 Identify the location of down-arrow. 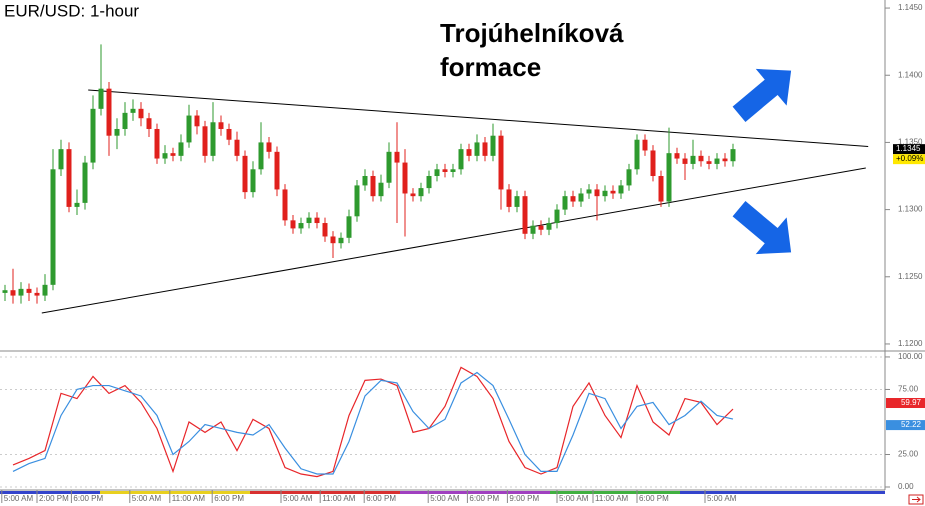
(762, 228).